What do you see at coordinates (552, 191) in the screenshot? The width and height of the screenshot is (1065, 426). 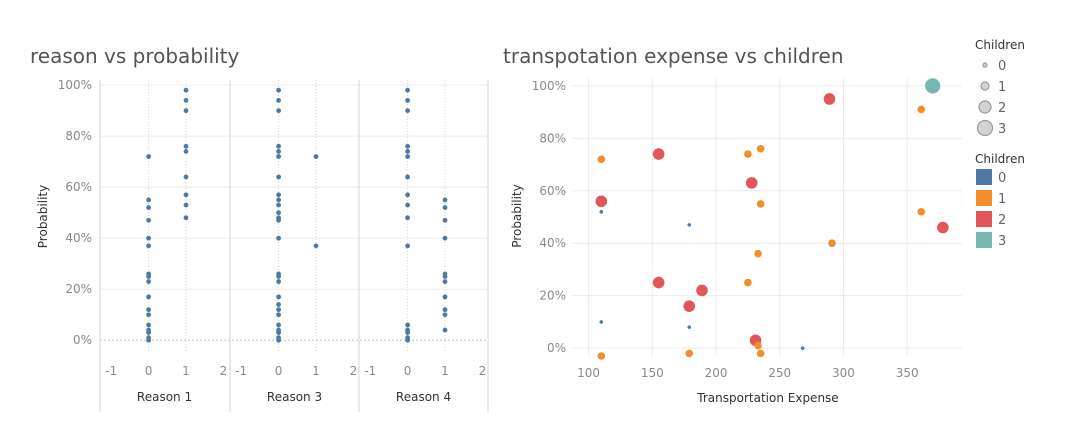 I see `transport-y-tick-label: 60%` at bounding box center [552, 191].